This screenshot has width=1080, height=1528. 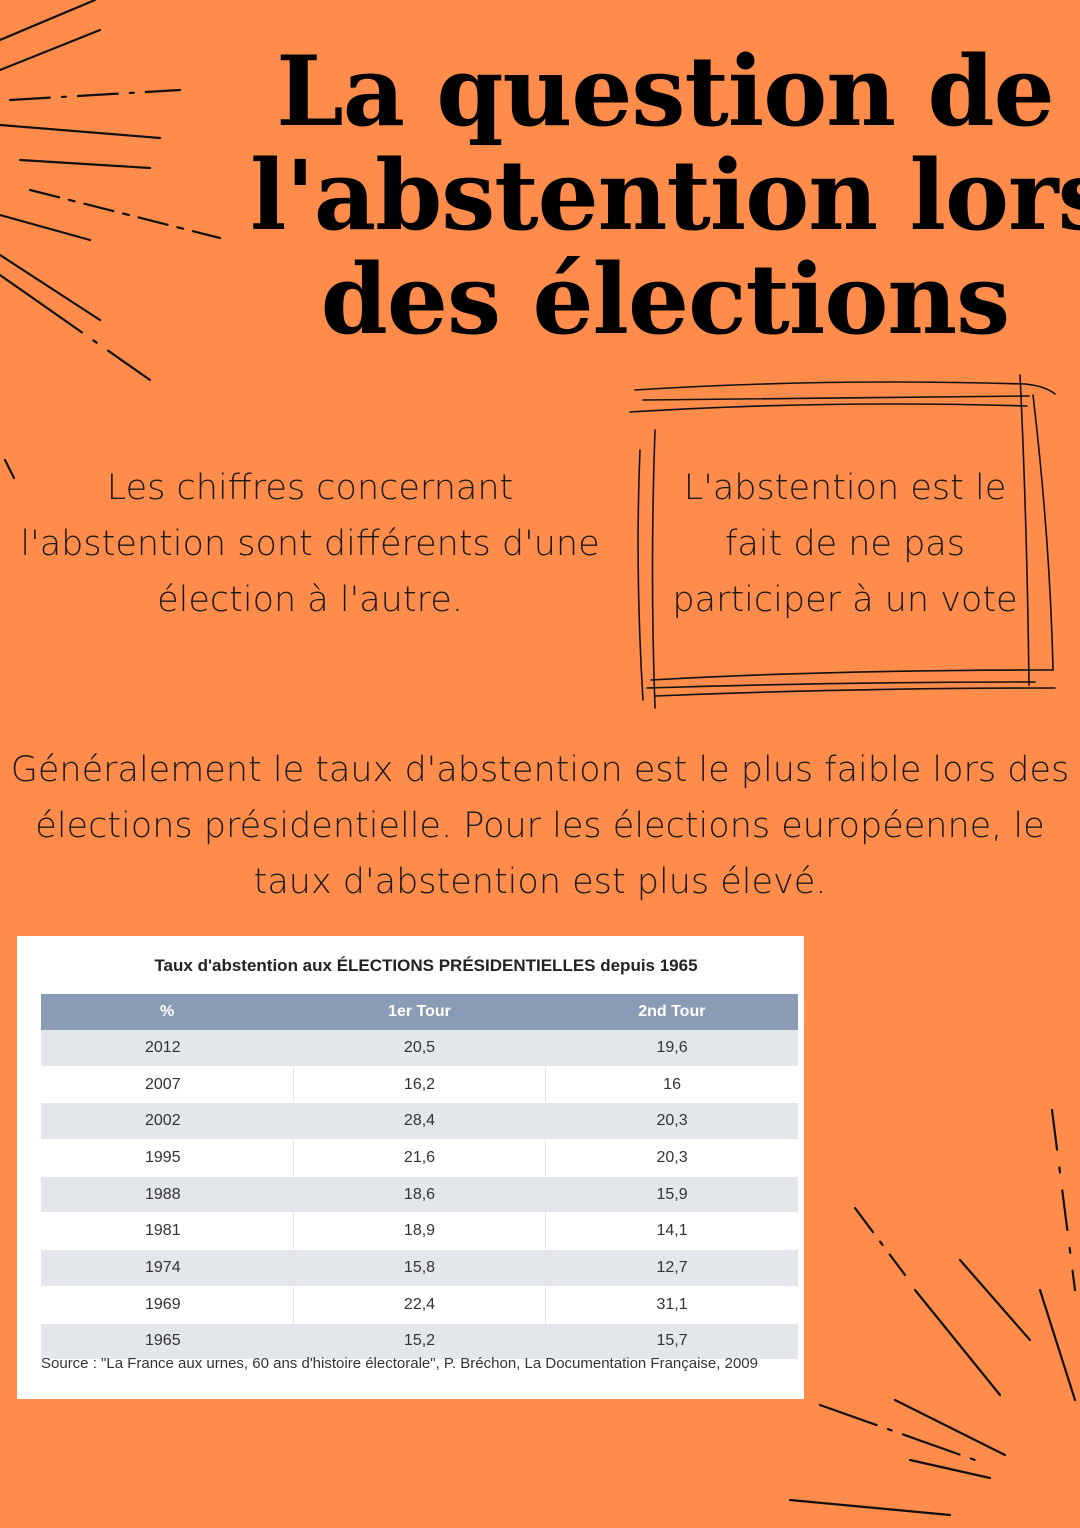 What do you see at coordinates (671, 1305) in the screenshot?
I see `cell-second-round: 31,1` at bounding box center [671, 1305].